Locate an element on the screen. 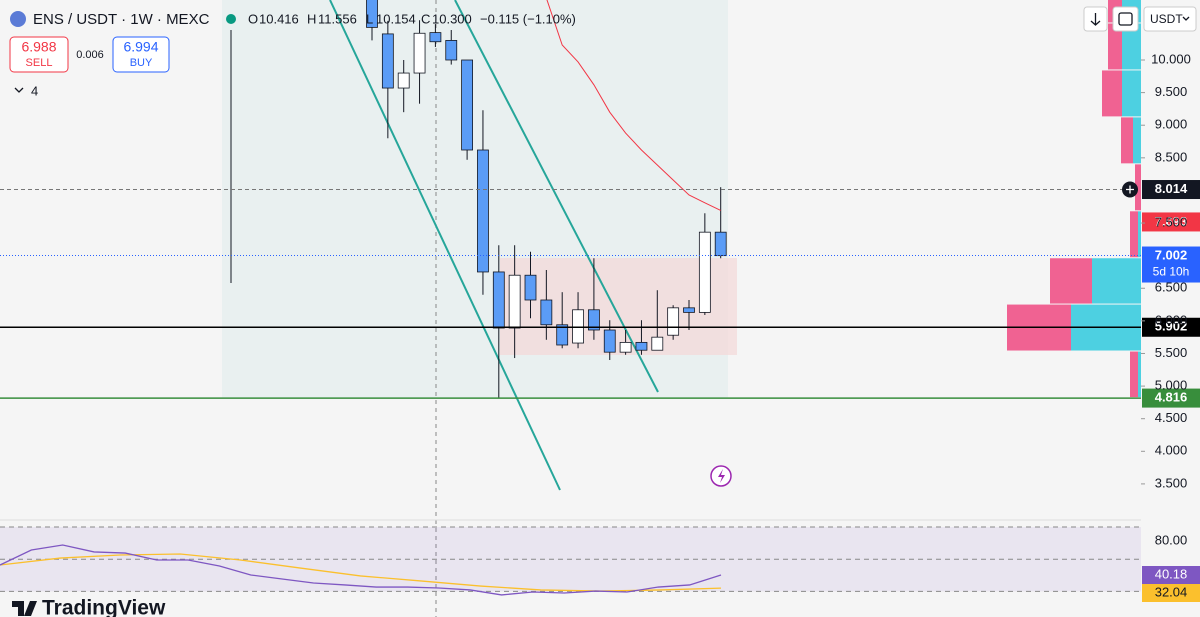 Image resolution: width=1200 pixels, height=617 pixels. ma-price-box is located at coordinates (1171, 222).